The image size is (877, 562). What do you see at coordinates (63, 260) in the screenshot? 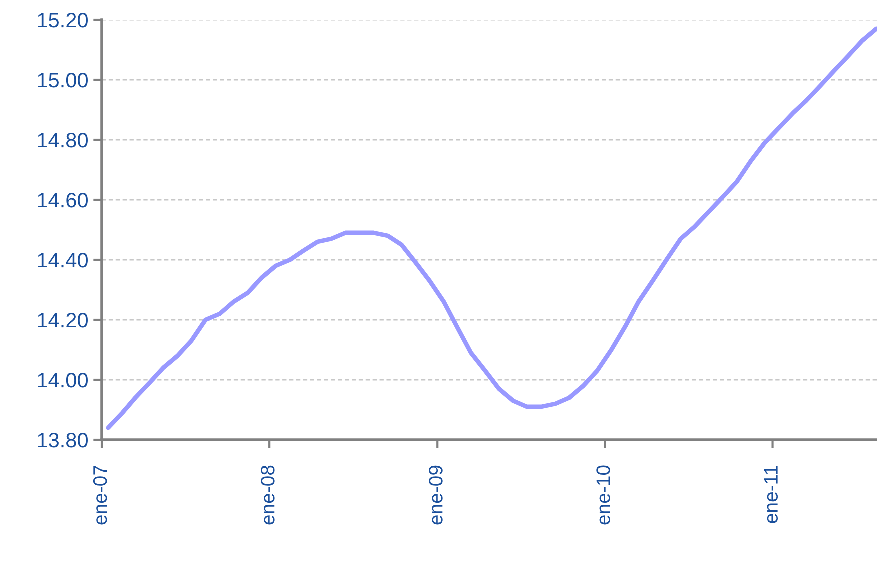
I see `y-tick-label: 14.40` at bounding box center [63, 260].